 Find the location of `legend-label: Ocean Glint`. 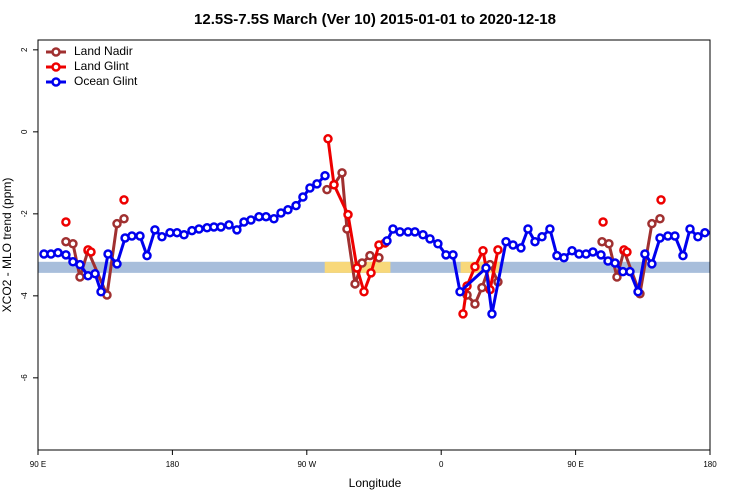

legend-label: Ocean Glint is located at coordinates (106, 81).